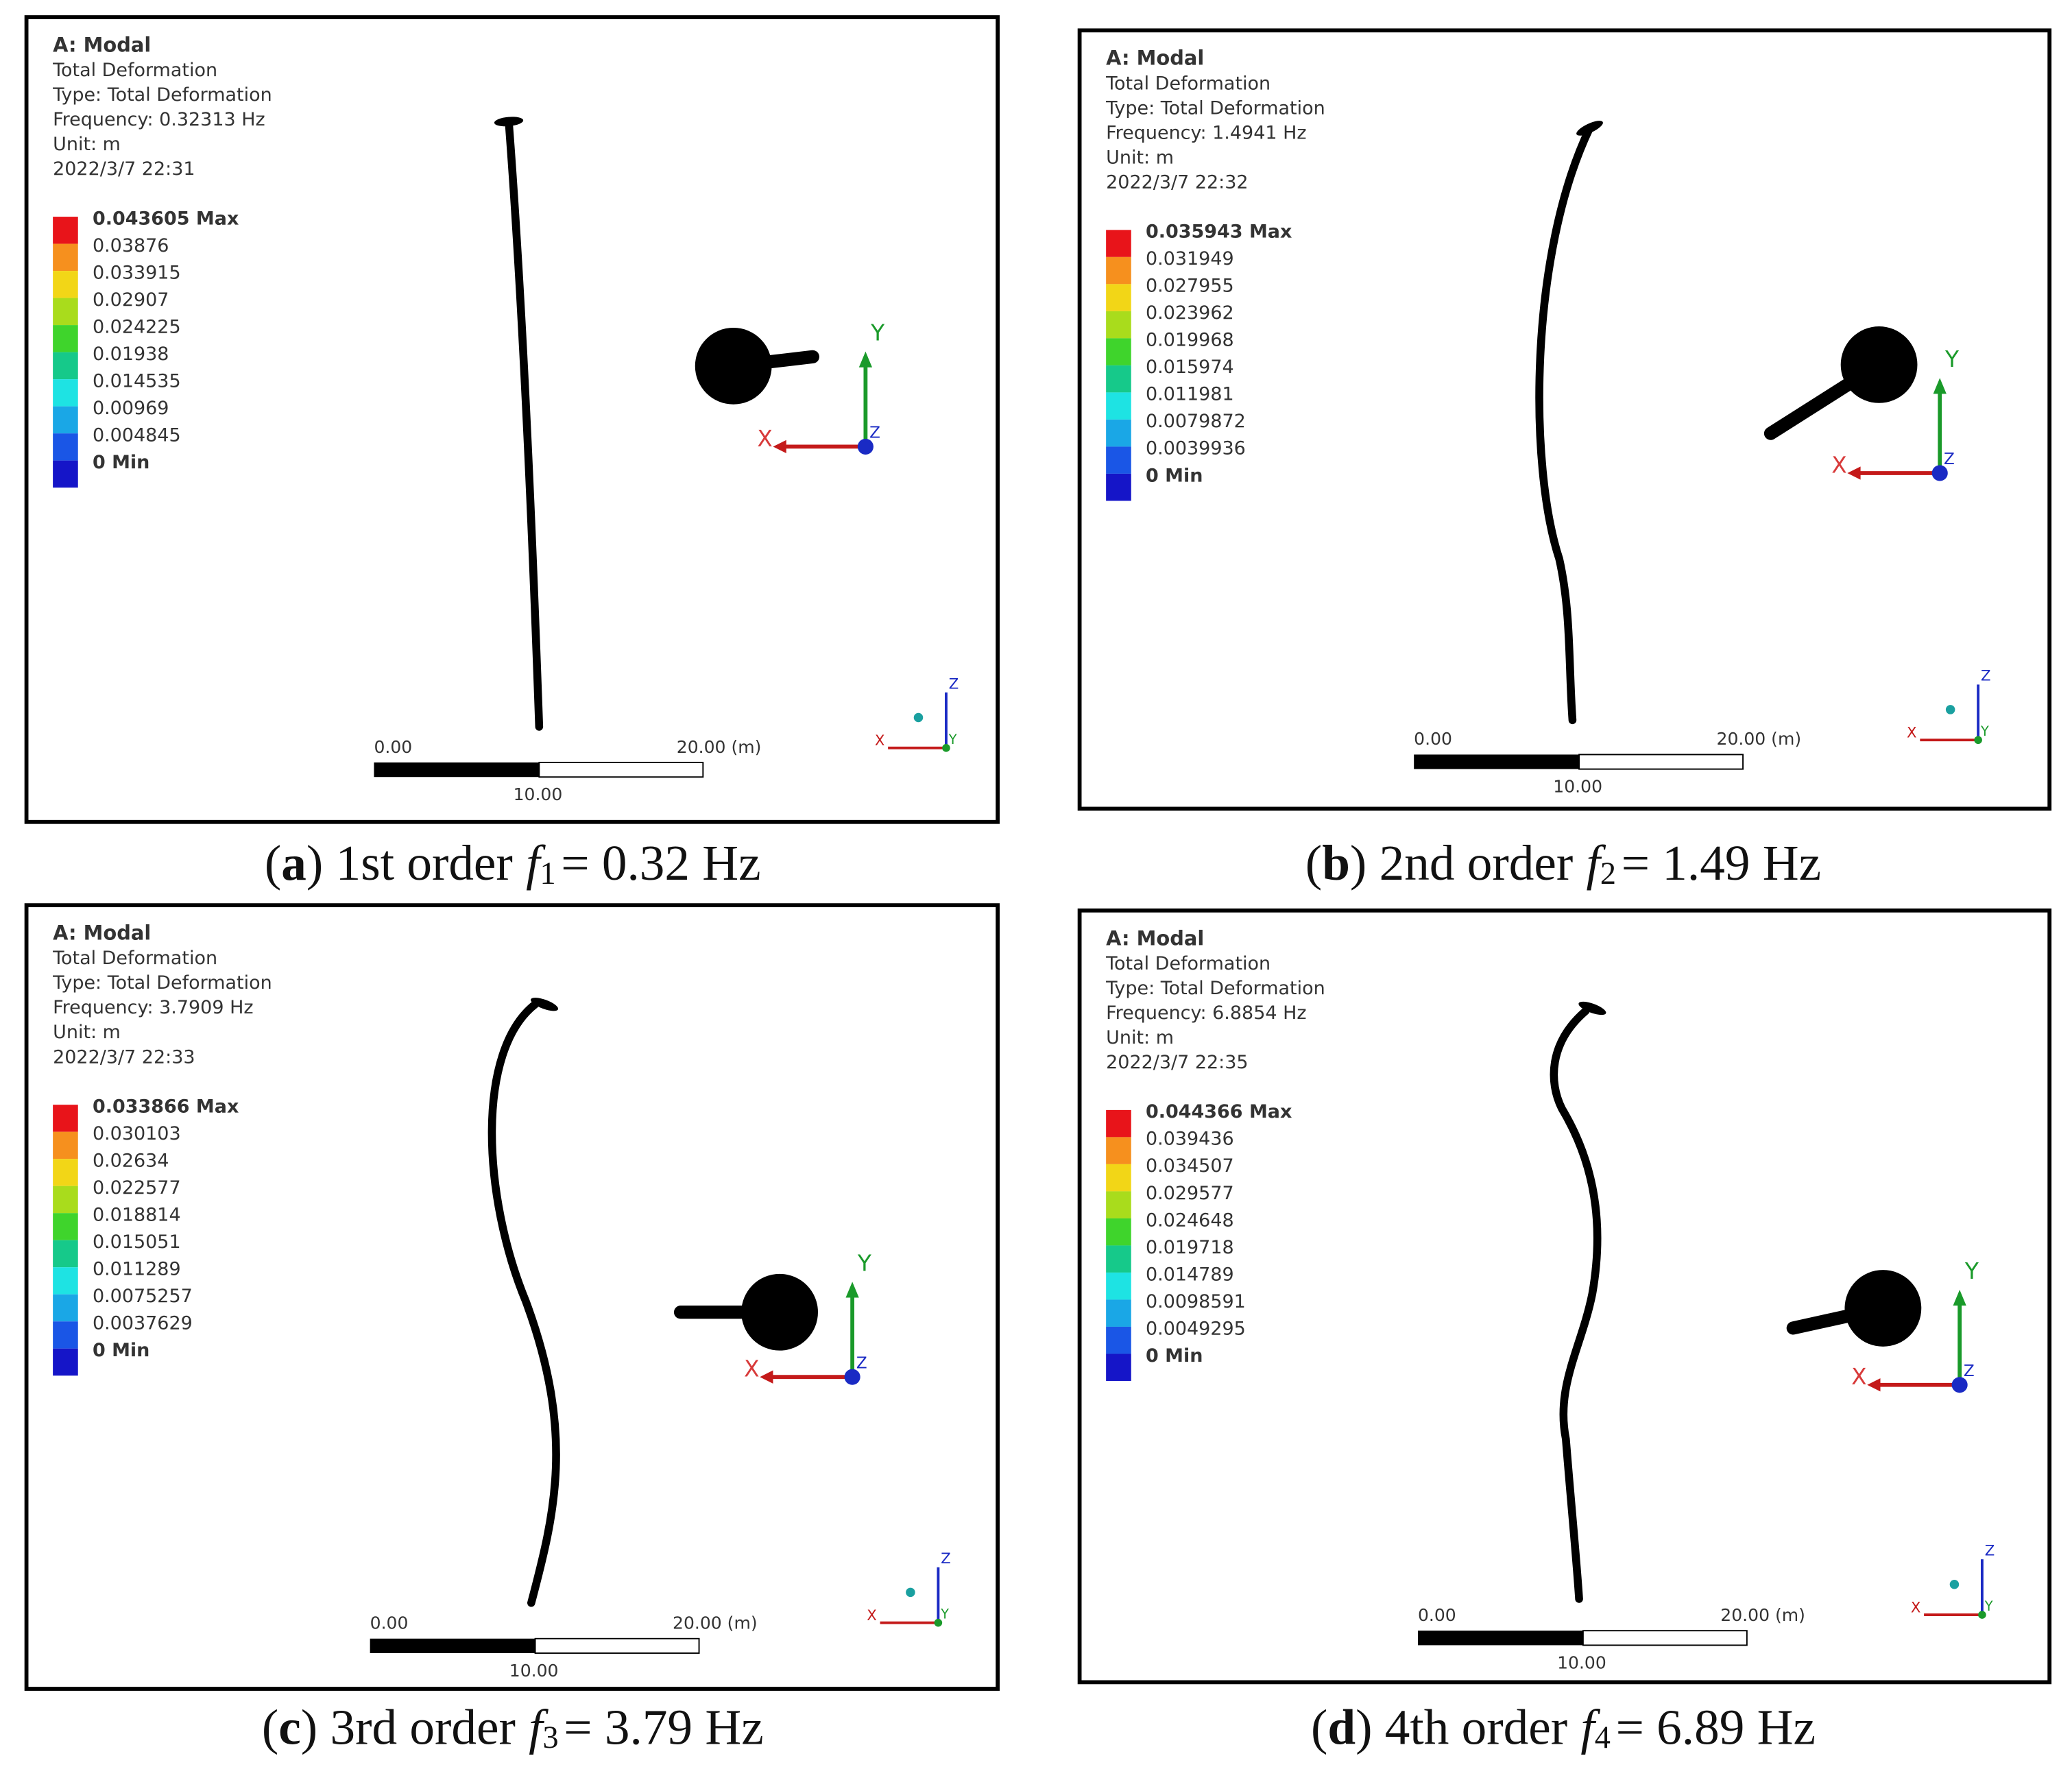 The image size is (2072, 1780). Describe the element at coordinates (131, 354) in the screenshot. I see `legend-label: 0.01938` at that location.